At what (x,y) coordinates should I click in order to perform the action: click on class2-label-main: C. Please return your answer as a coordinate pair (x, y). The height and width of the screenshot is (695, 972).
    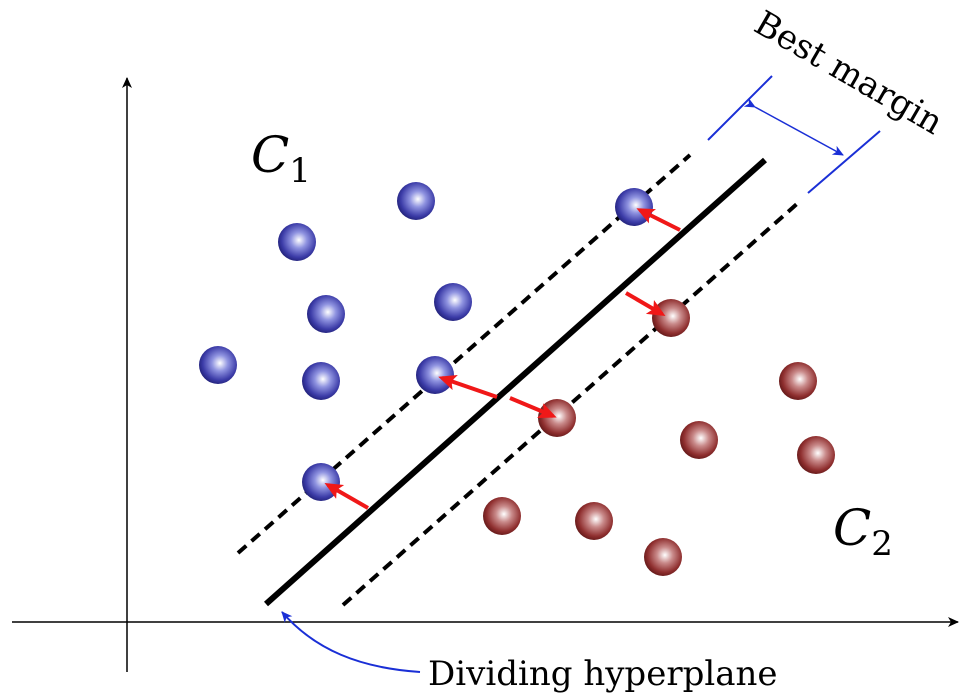
    Looking at the image, I should click on (852, 528).